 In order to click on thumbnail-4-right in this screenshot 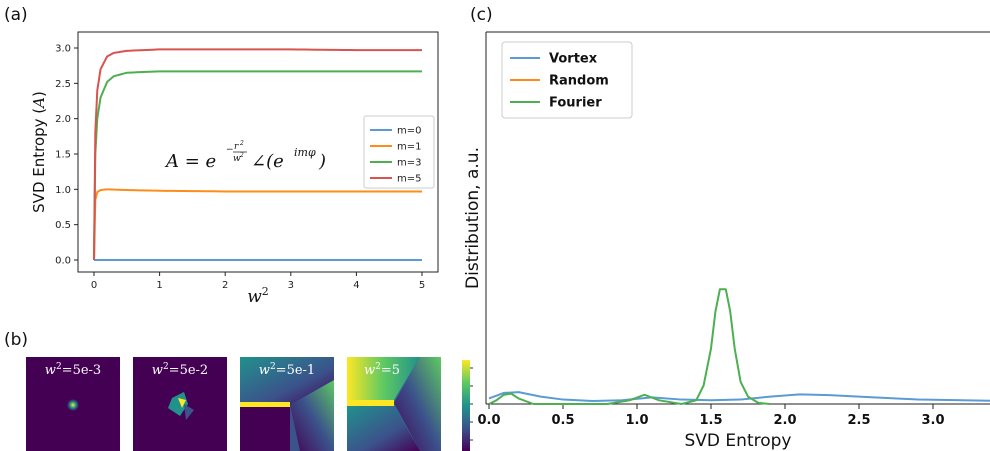, I will do `click(417, 404)`.